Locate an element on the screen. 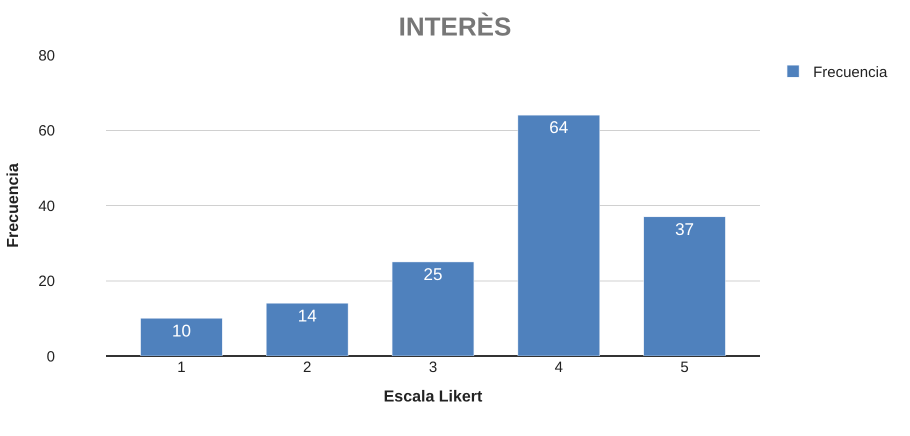 Image resolution: width=910 pixels, height=436 pixels. y-tick-label: 40 is located at coordinates (46, 206).